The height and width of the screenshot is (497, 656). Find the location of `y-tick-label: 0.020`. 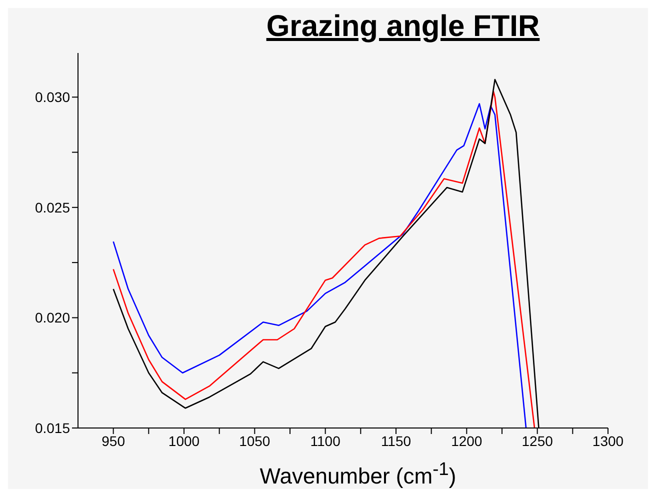

y-tick-label: 0.020 is located at coordinates (52, 318).